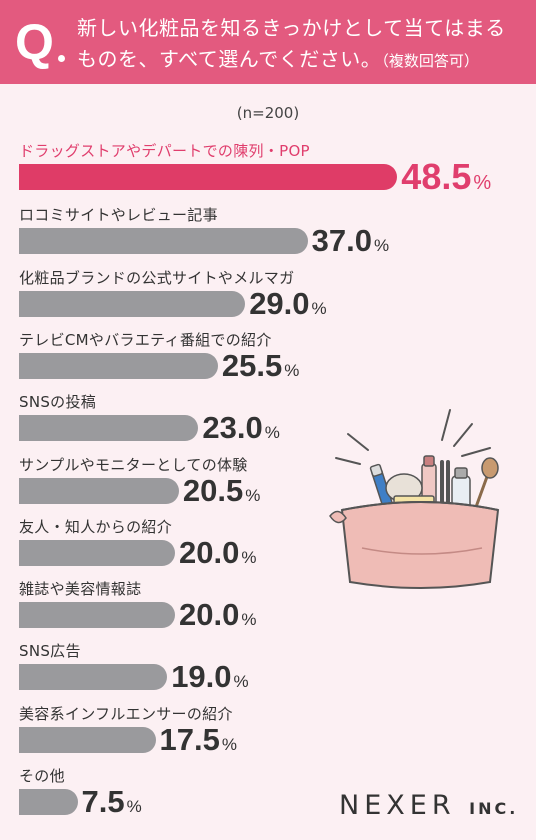 This screenshot has width=536, height=840. I want to click on value-label: 29.0%, so click(288, 305).